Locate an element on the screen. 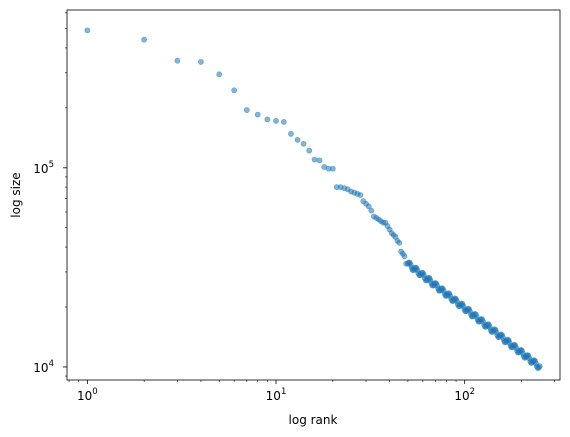 The width and height of the screenshot is (570, 437). y-axis-label: log size is located at coordinates (16, 194).